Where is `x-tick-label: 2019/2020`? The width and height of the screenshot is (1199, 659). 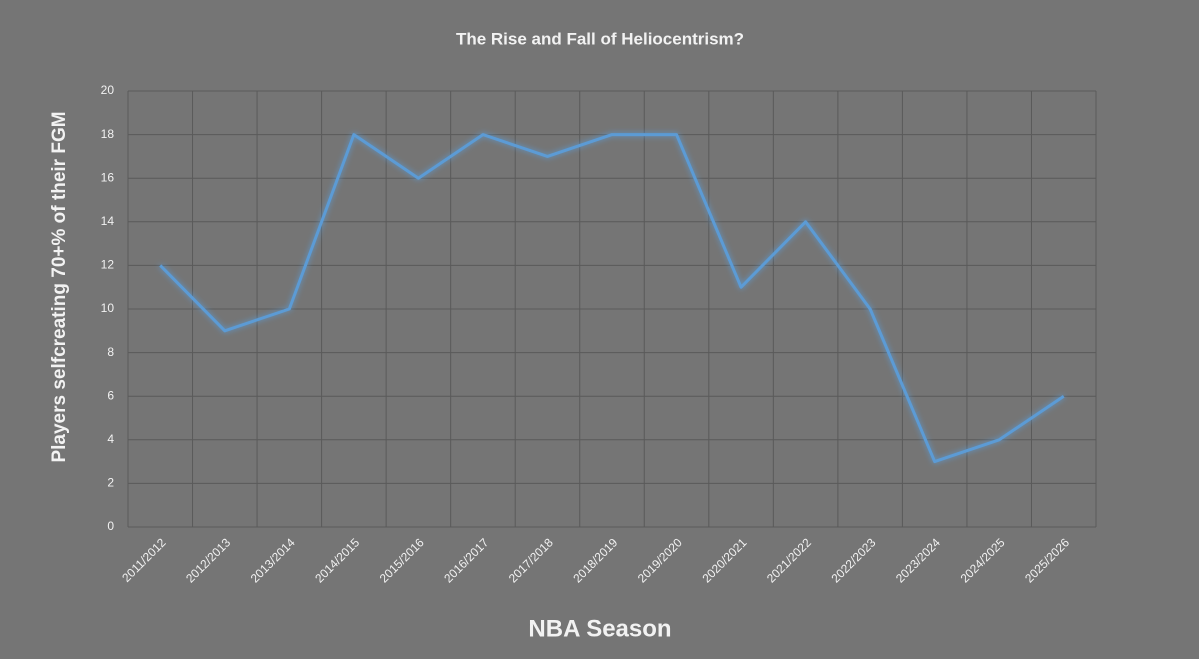
x-tick-label: 2019/2020 is located at coordinates (660, 560).